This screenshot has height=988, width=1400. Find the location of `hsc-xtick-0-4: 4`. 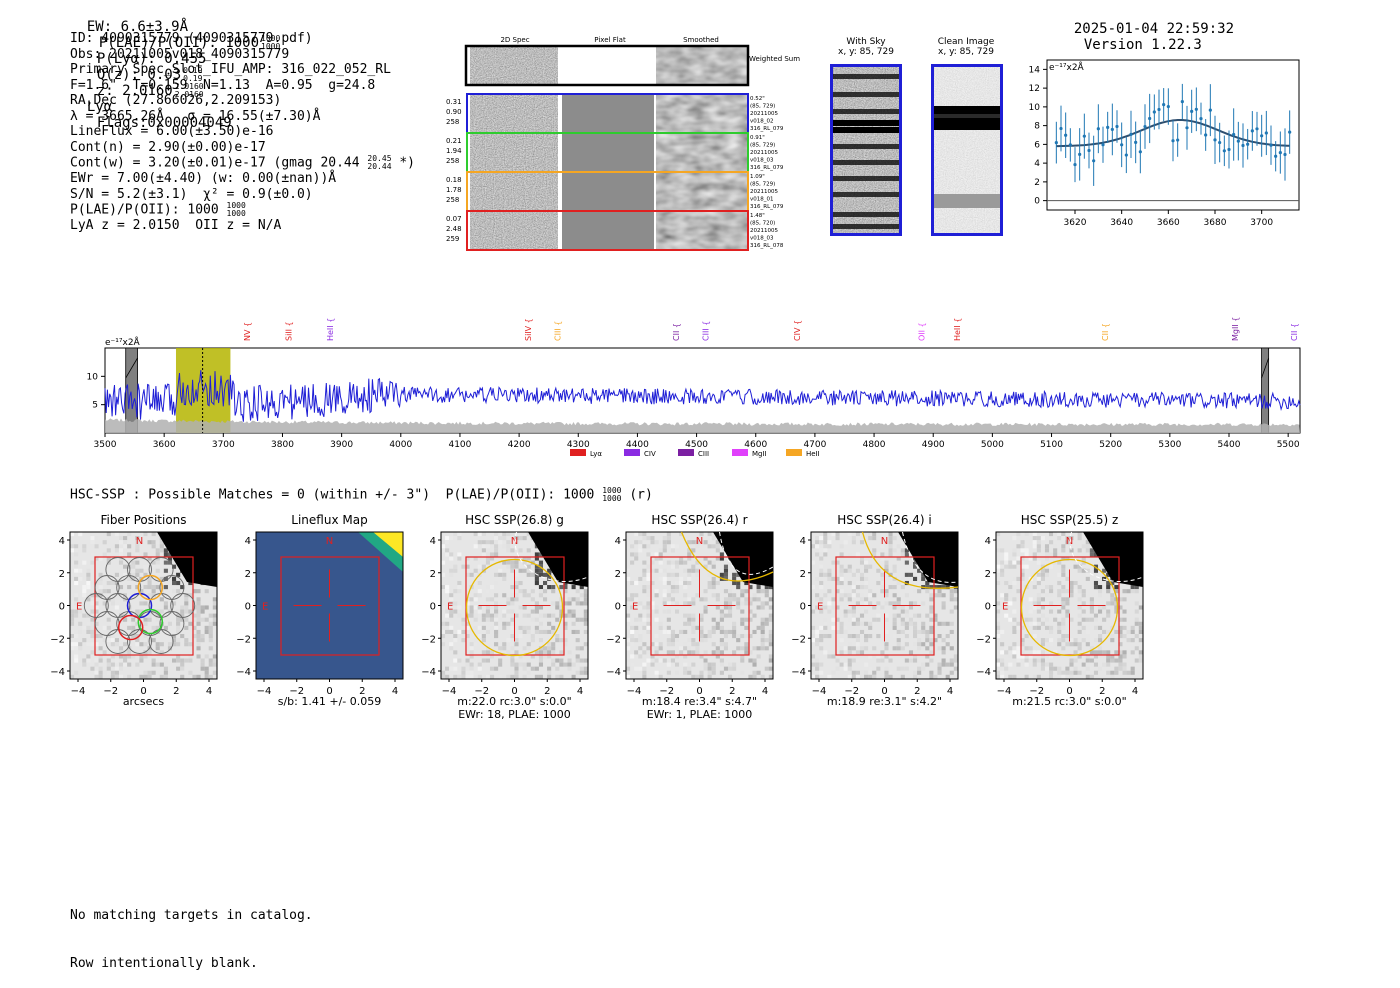

hsc-xtick-0-4: 4 is located at coordinates (209, 691).